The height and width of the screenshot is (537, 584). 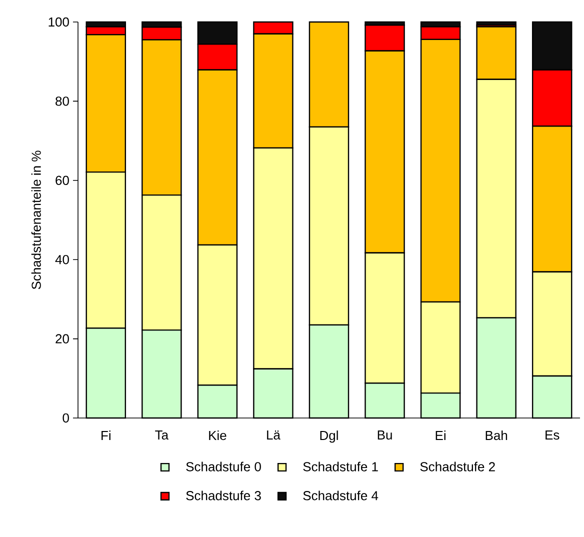 I want to click on y-tick-label: 80, so click(x=62, y=101).